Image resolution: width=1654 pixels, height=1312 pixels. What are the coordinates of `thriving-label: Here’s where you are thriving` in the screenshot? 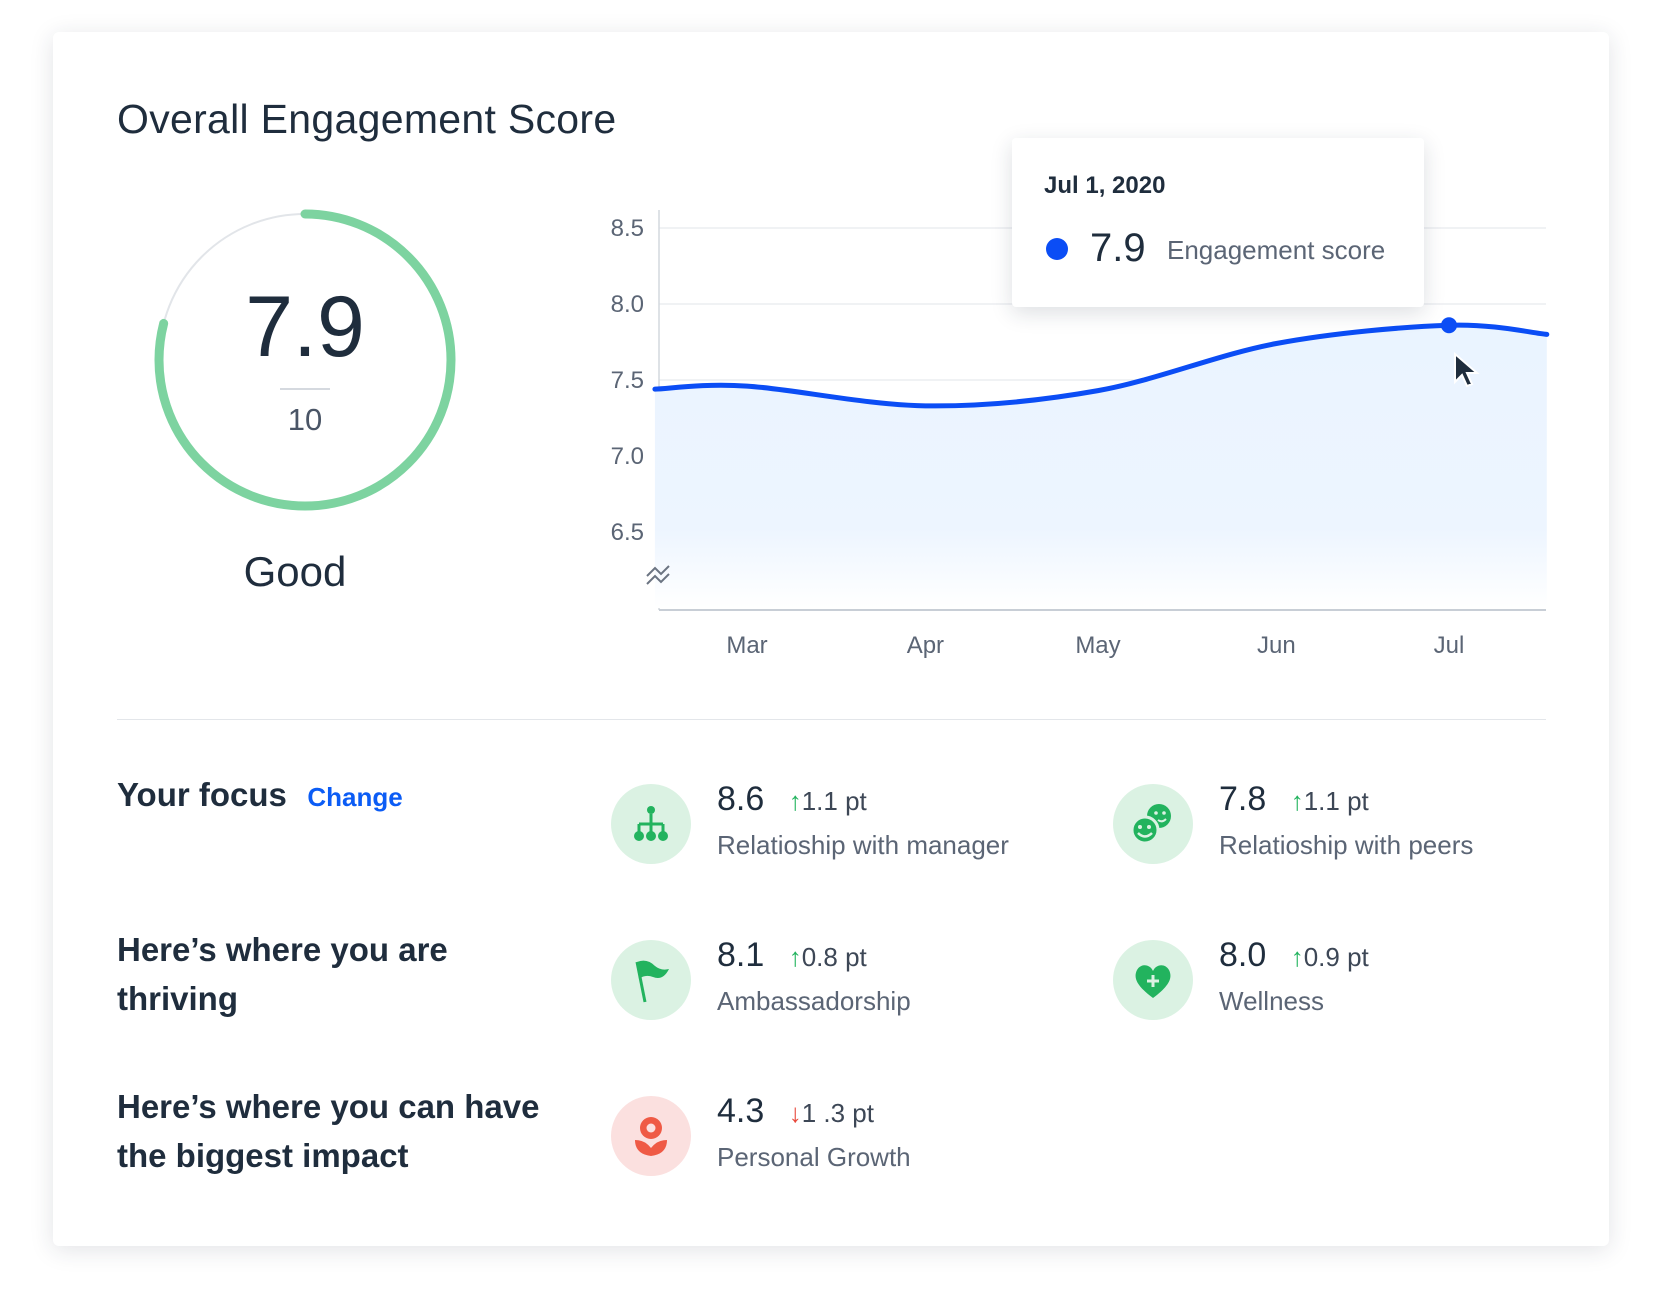 It's located at (282, 974).